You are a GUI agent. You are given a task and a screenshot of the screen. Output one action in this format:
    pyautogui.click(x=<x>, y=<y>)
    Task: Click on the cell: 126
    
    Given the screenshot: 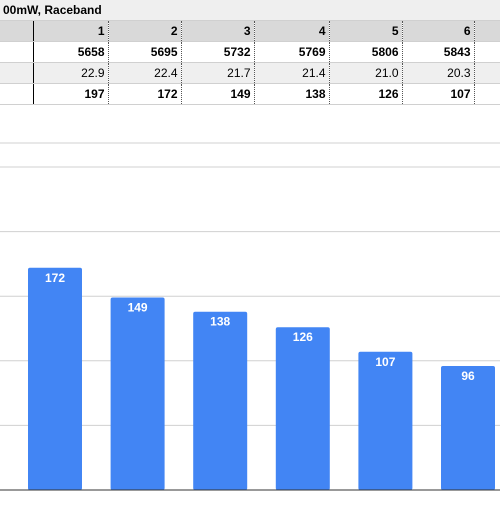 What is the action you would take?
    pyautogui.click(x=366, y=94)
    